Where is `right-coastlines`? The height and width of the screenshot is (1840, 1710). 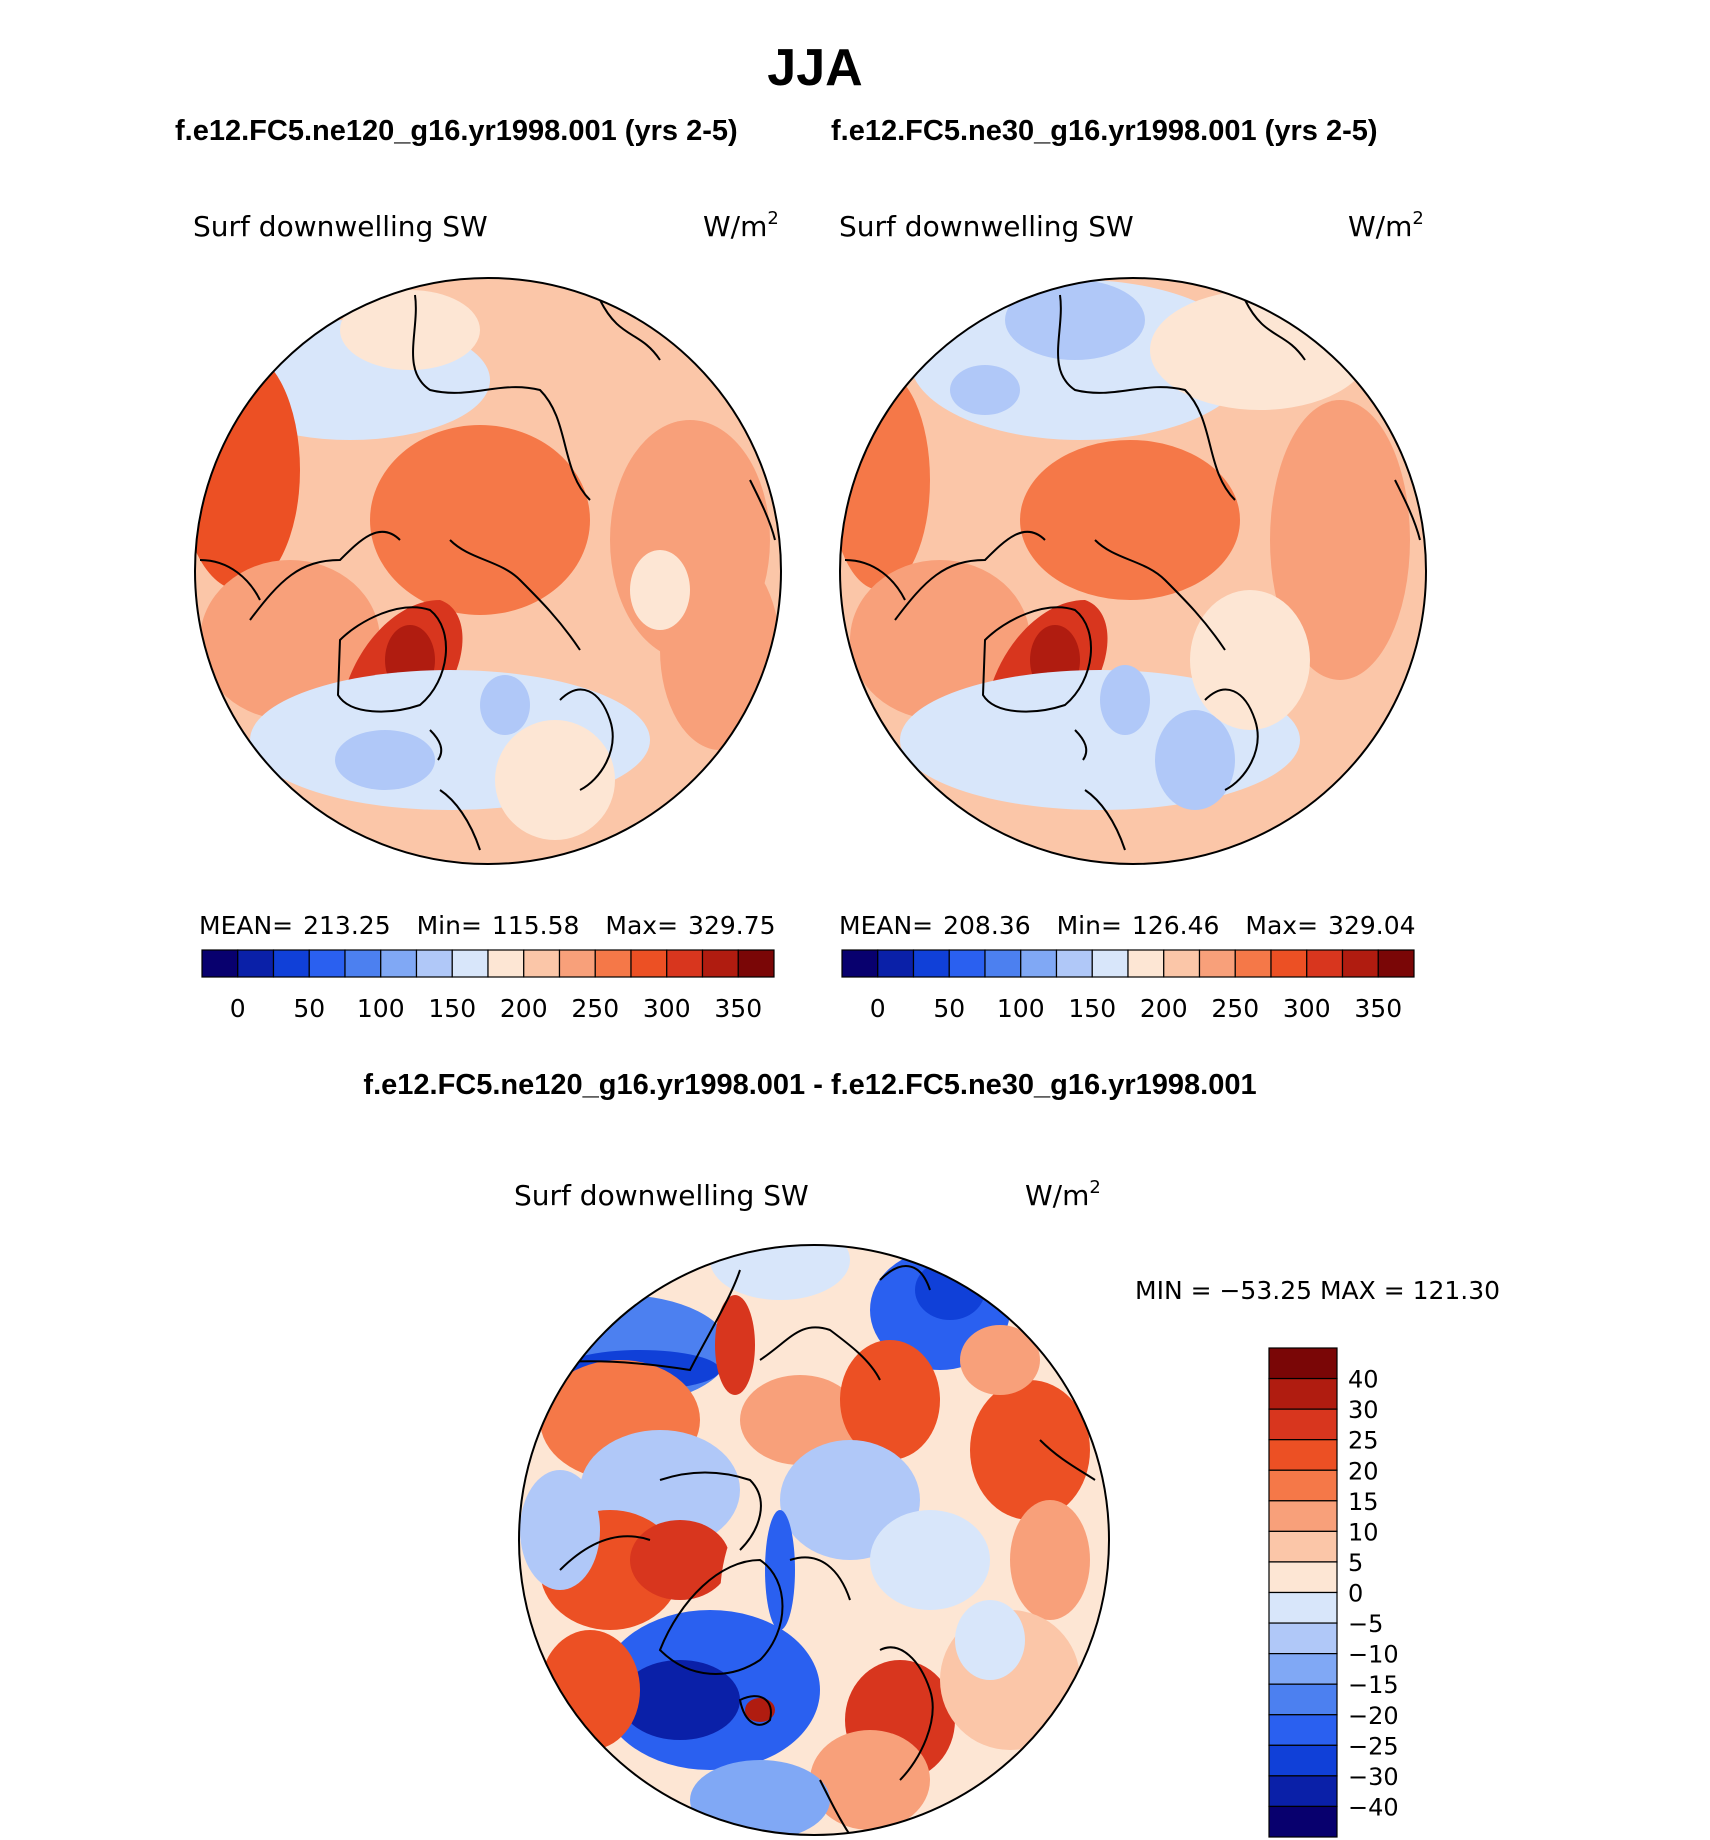
right-coastlines is located at coordinates (1132, 572).